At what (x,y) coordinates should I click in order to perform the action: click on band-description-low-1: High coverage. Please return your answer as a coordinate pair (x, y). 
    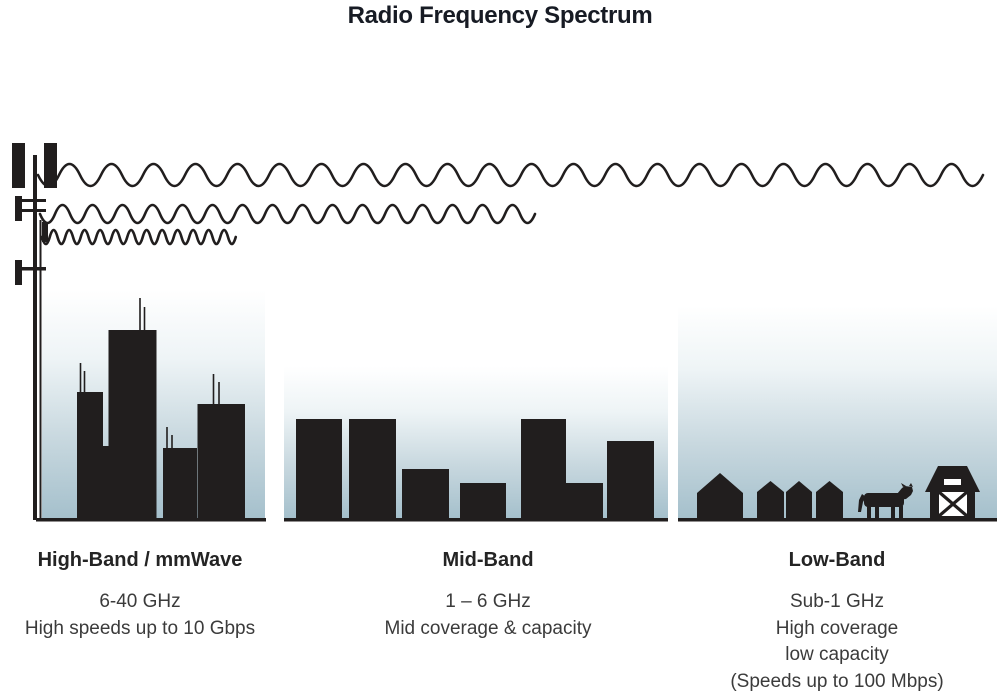
    Looking at the image, I should click on (837, 628).